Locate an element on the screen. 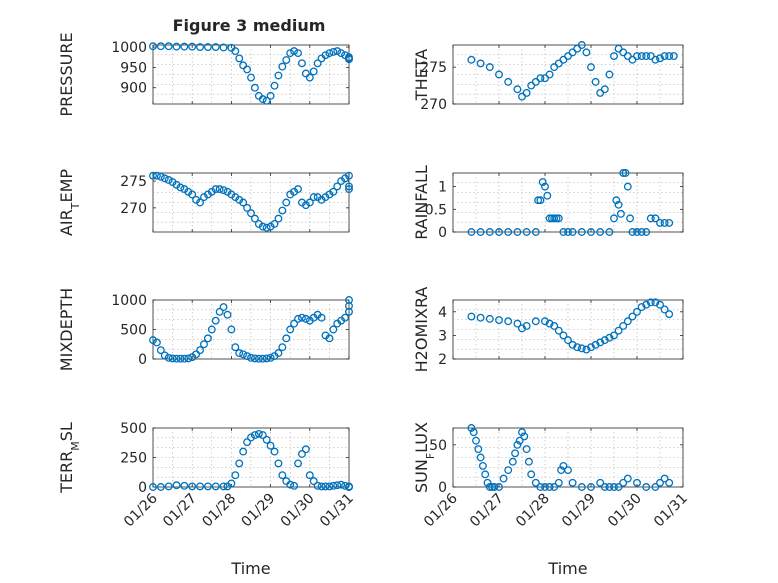 The image size is (778, 583). x-tick-label: 01/27 is located at coordinates (487, 511).